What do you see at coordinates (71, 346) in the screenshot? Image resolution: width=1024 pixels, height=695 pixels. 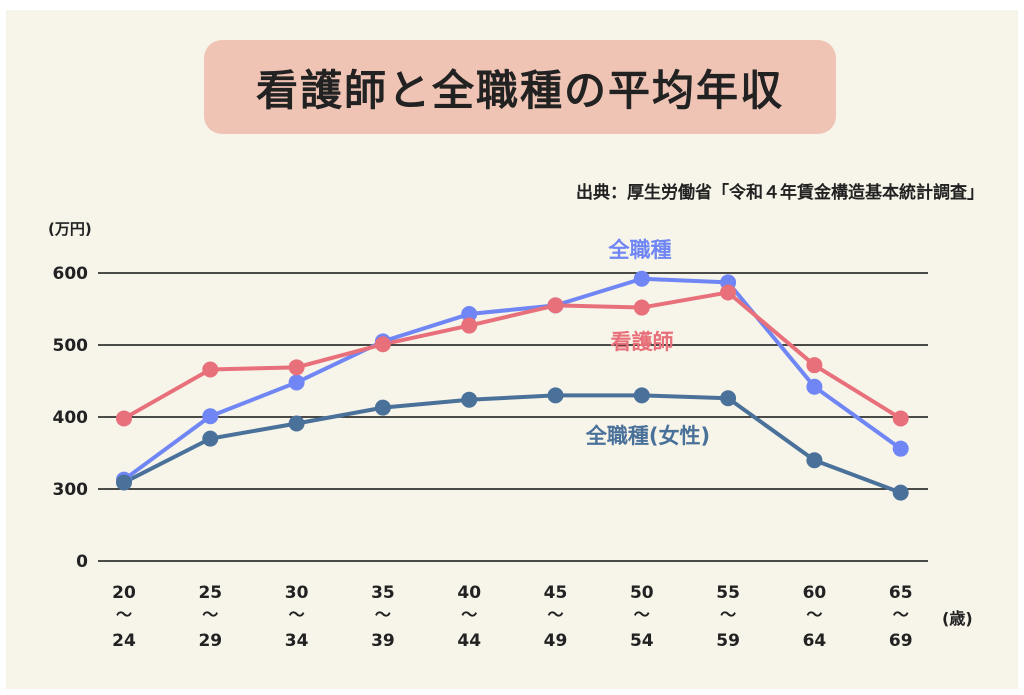 I see `y-tick-label-500: 500` at bounding box center [71, 346].